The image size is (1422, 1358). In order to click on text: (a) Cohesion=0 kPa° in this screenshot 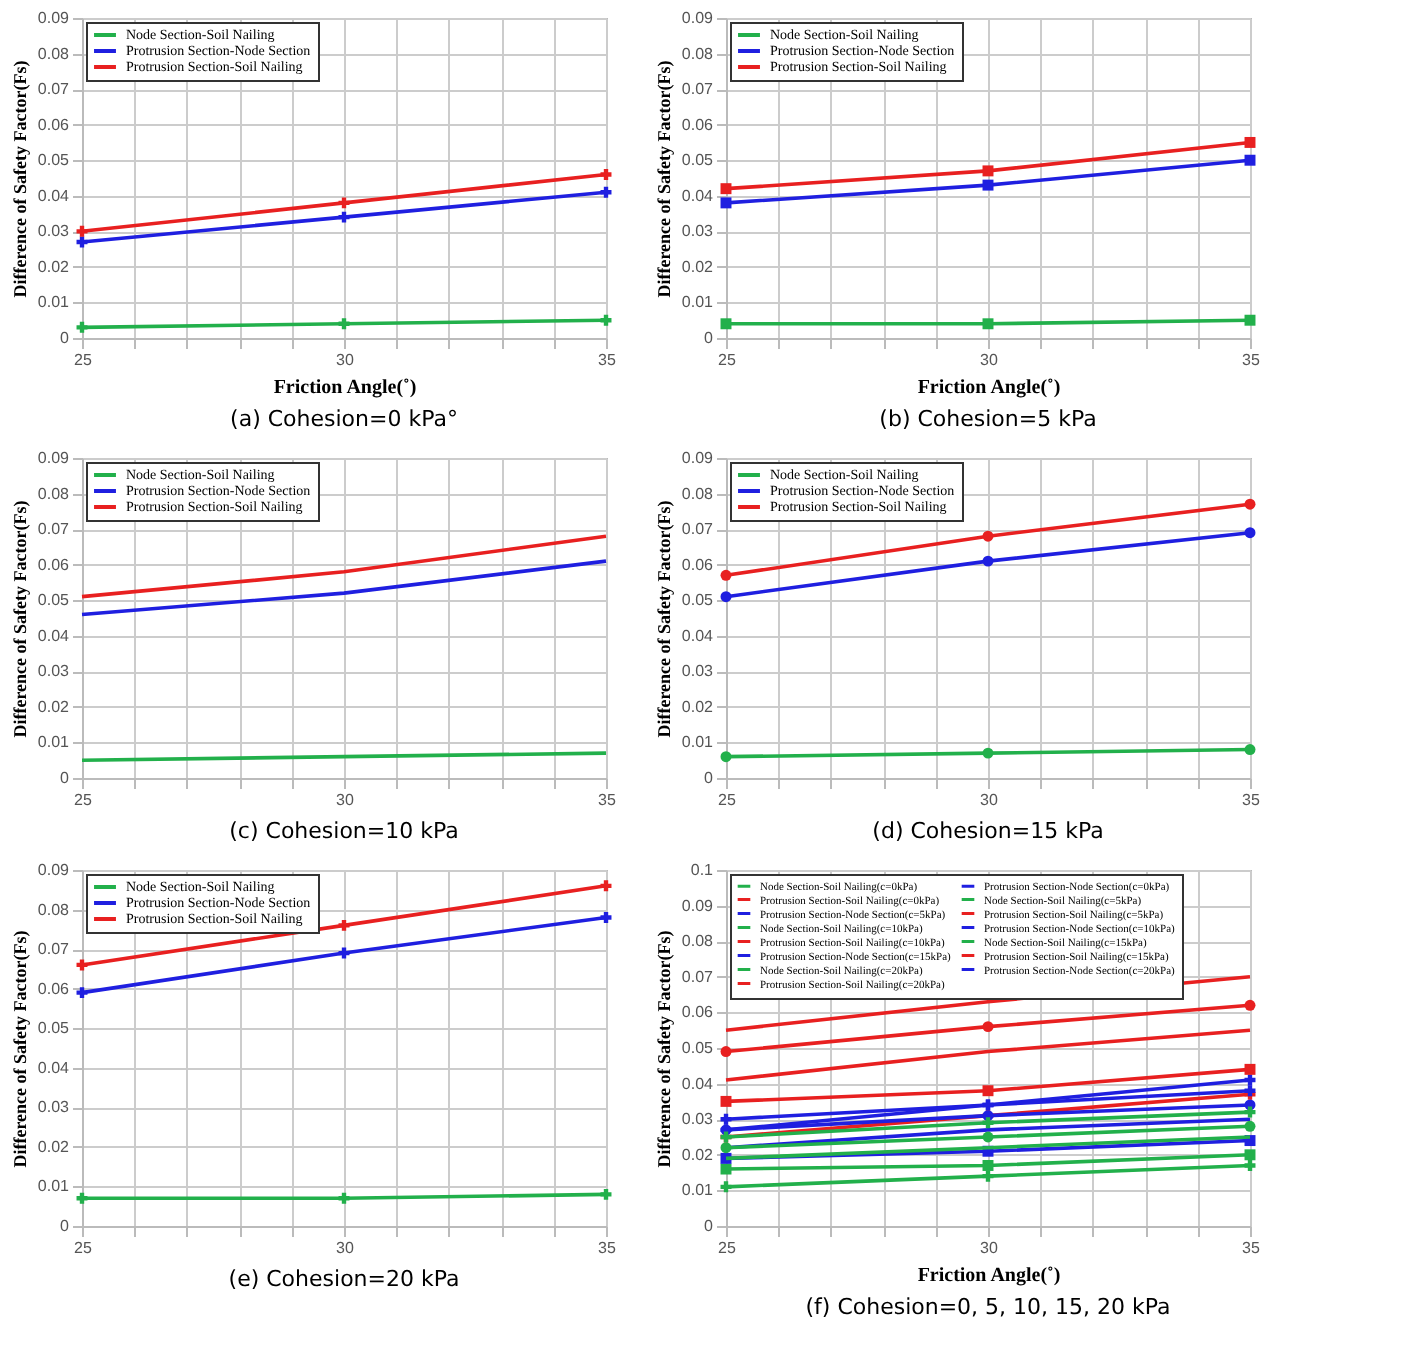, I will do `click(344, 419)`.